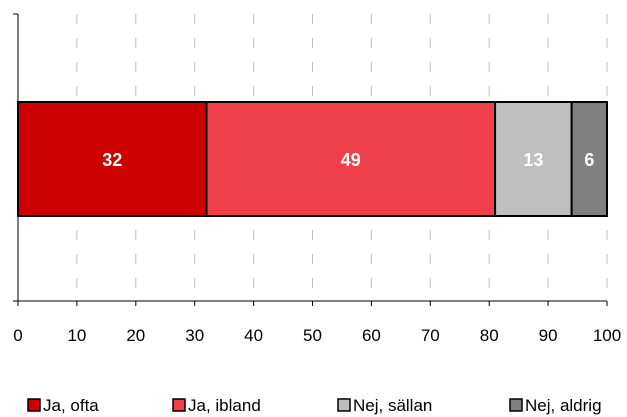  I want to click on x-tick-label: 0, so click(17, 335).